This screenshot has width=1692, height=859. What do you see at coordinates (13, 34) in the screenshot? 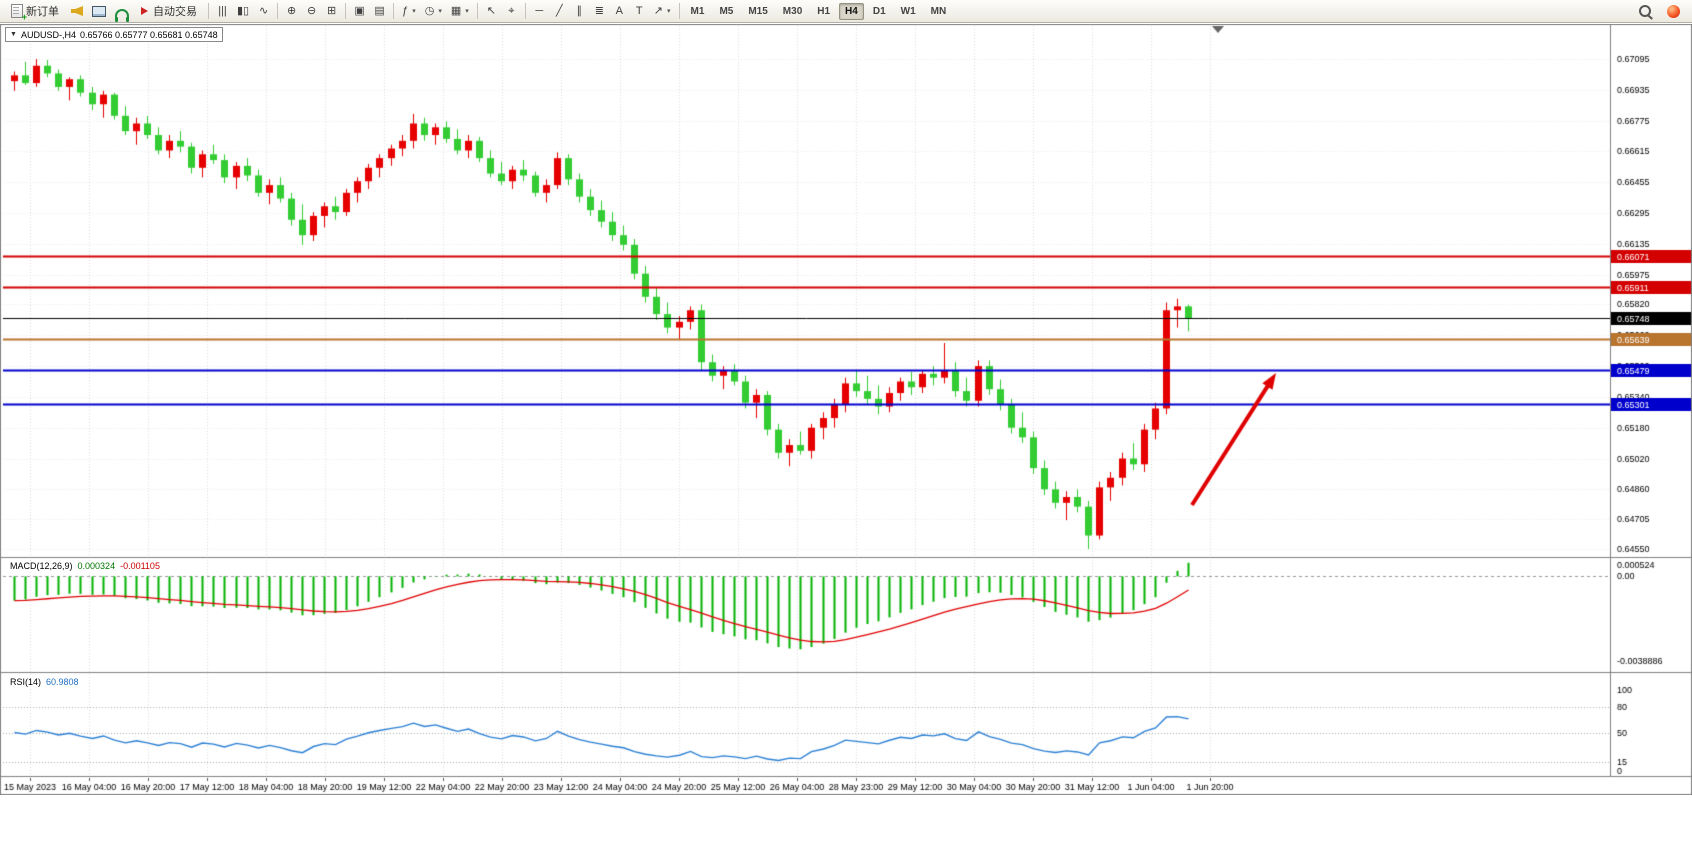
I see `symbol-dropdown-icon: ▼` at bounding box center [13, 34].